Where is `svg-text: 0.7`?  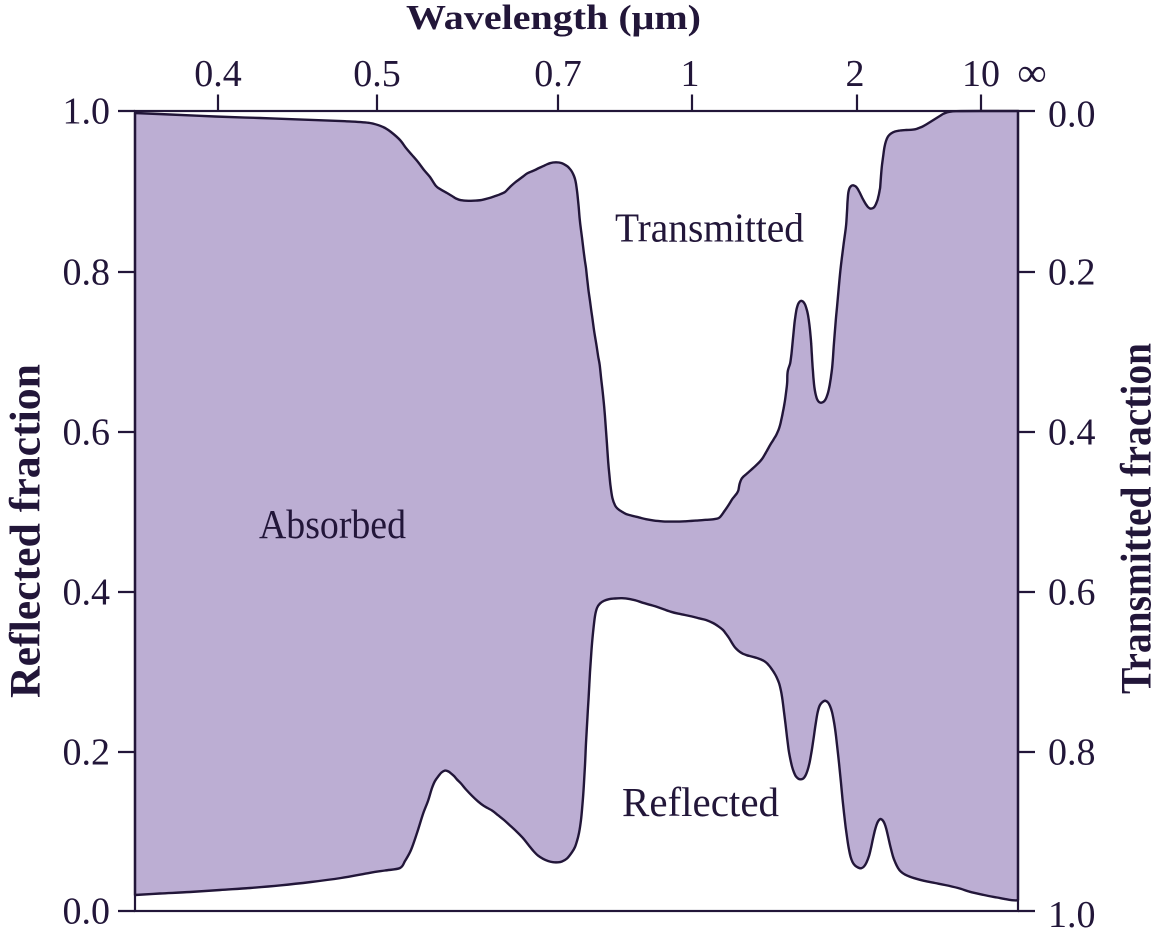
svg-text: 0.7 is located at coordinates (558, 74).